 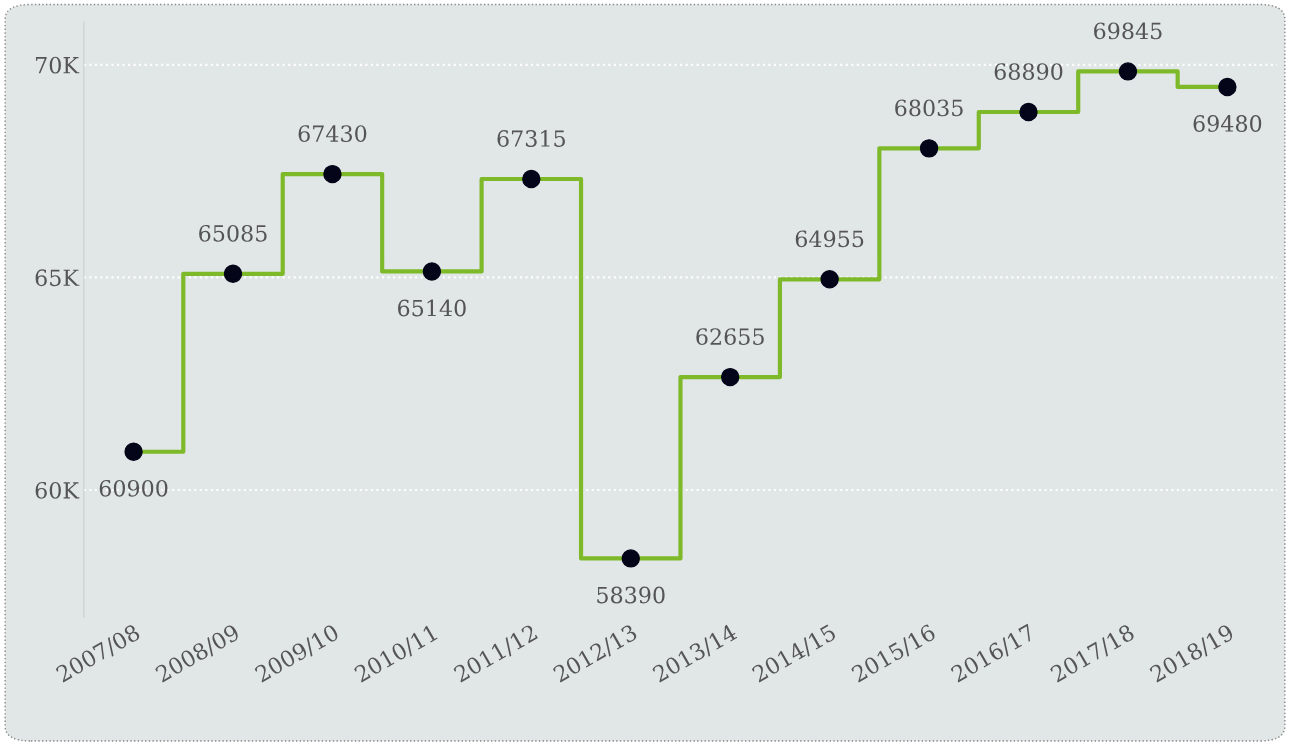 What do you see at coordinates (631, 595) in the screenshot?
I see `data-label: 58390` at bounding box center [631, 595].